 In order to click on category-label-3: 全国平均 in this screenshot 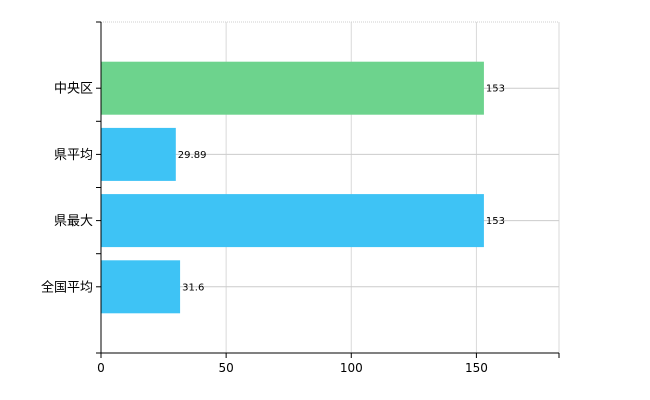, I will do `click(67, 287)`.